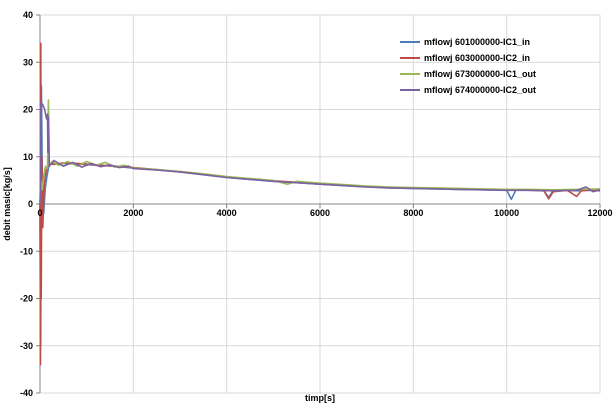  Describe the element at coordinates (26, 251) in the screenshot. I see `y-tick-label: -10` at that location.